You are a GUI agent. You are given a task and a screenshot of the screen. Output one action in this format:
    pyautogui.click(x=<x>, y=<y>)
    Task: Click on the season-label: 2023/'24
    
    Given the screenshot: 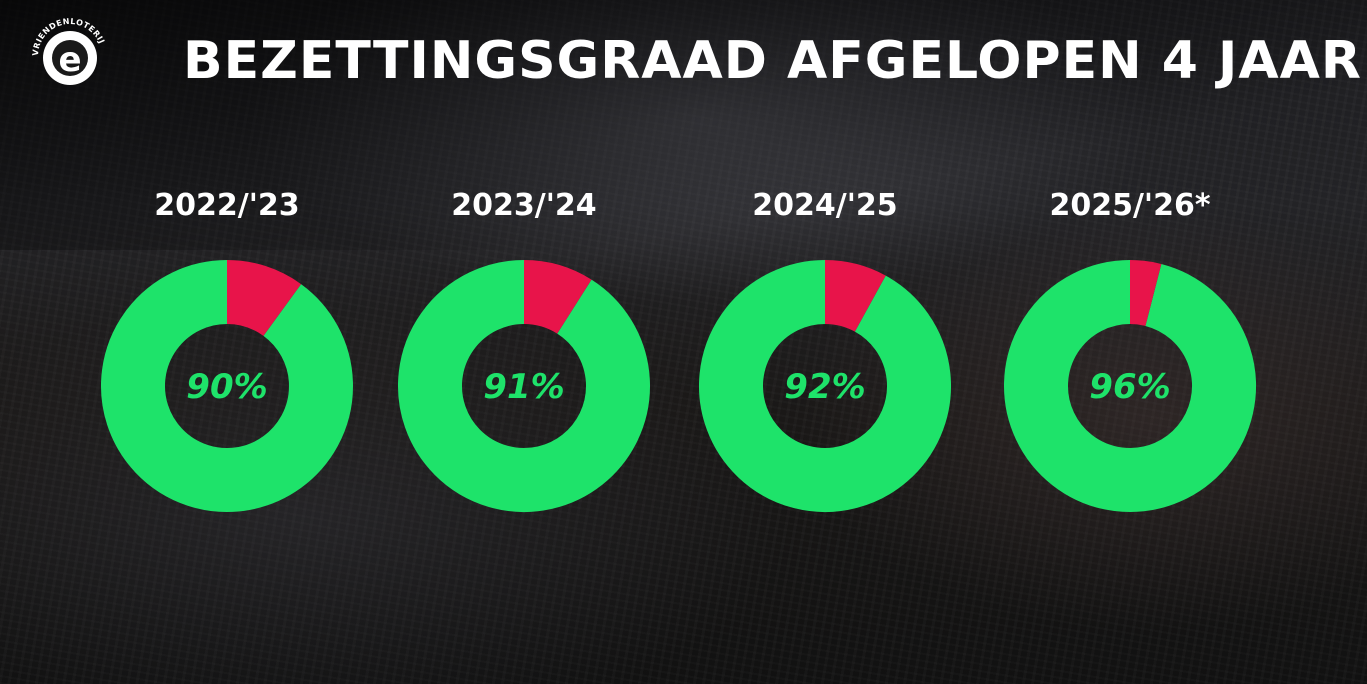 What is the action you would take?
    pyautogui.click(x=523, y=205)
    